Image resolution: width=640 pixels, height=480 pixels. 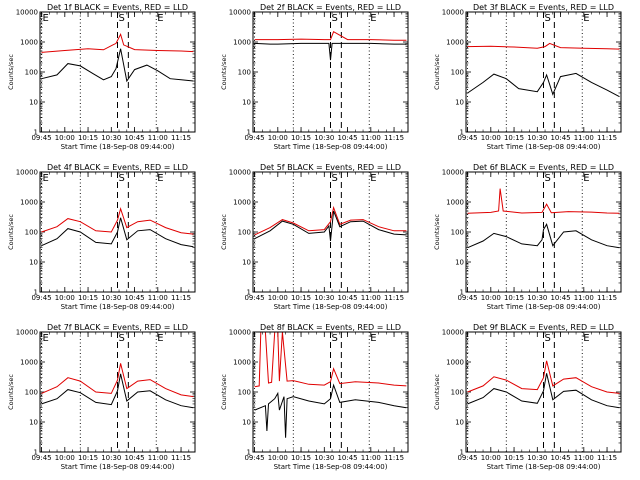 What do you see at coordinates (543, 167) in the screenshot?
I see `chart-title: Det 6f BLACK = Events, RED = LLD` at bounding box center [543, 167].